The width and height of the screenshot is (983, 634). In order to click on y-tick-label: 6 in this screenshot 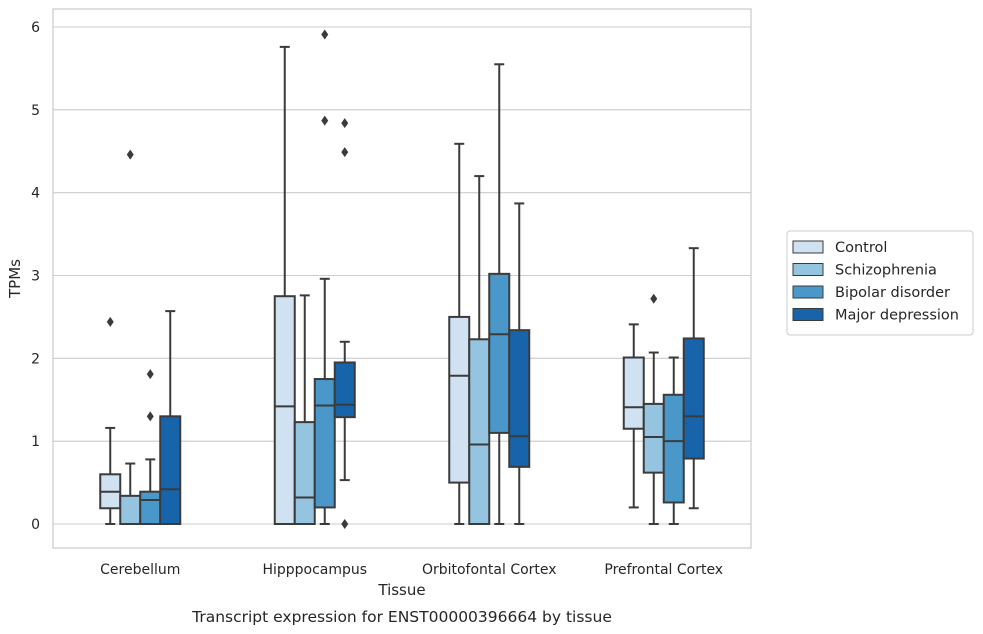, I will do `click(35, 28)`.